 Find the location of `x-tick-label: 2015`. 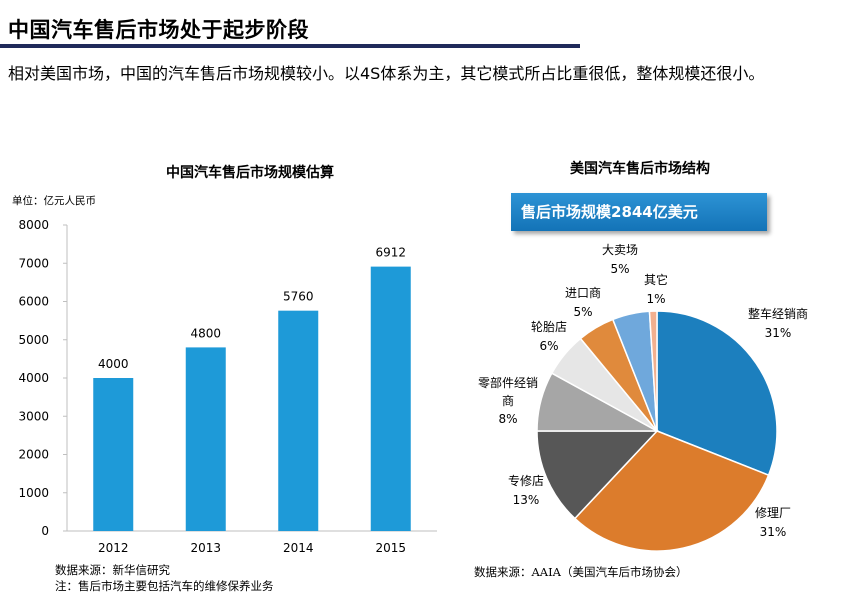

x-tick-label: 2015 is located at coordinates (390, 548).